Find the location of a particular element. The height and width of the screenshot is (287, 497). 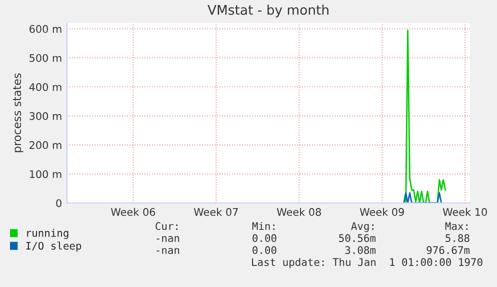

y-tick-label: 600 m is located at coordinates (46, 29).